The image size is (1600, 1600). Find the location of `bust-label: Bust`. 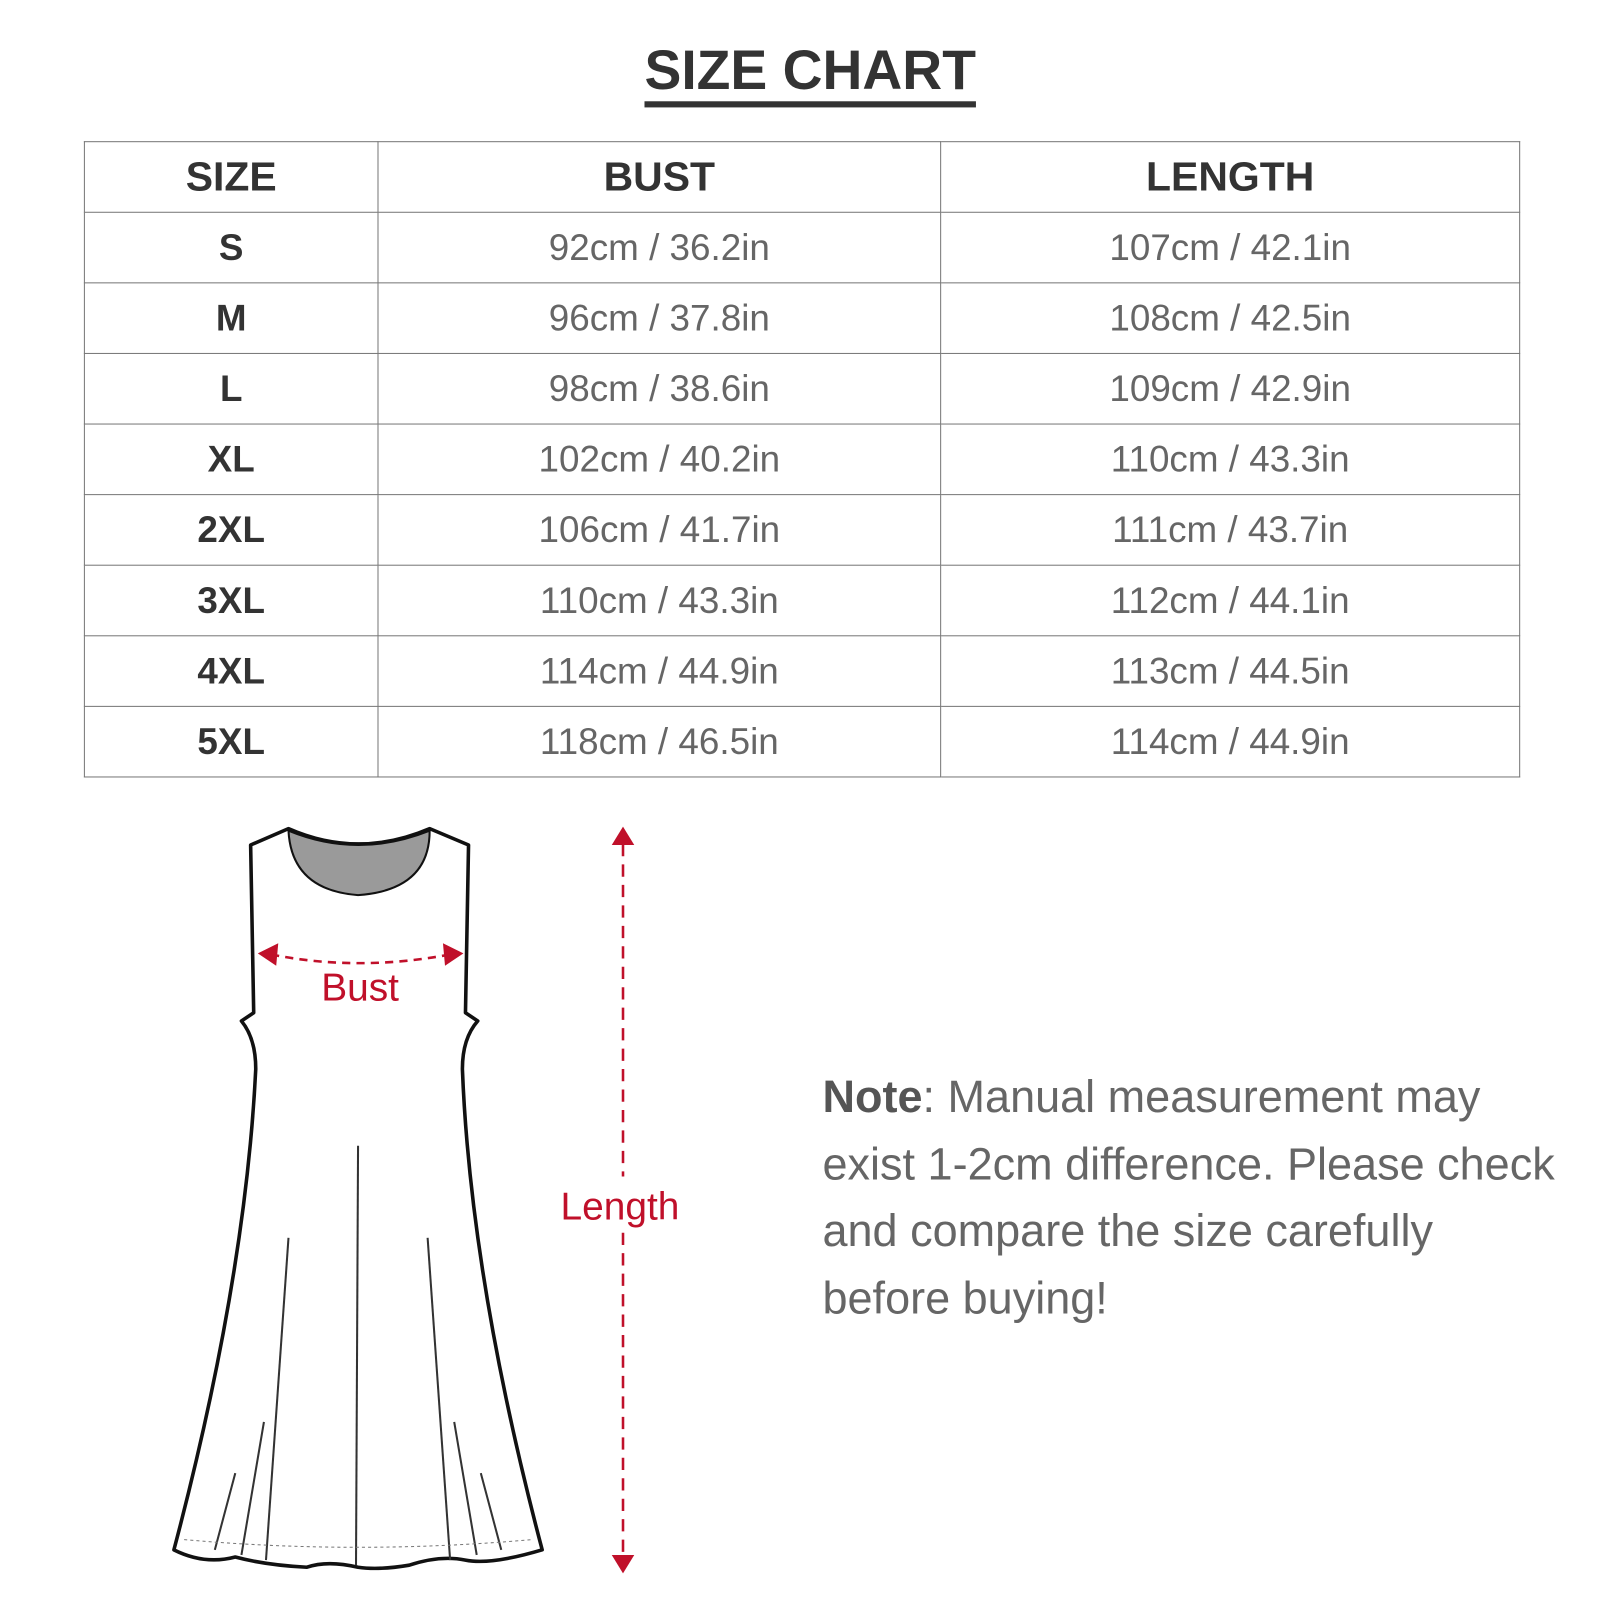

bust-label: Bust is located at coordinates (360, 987).